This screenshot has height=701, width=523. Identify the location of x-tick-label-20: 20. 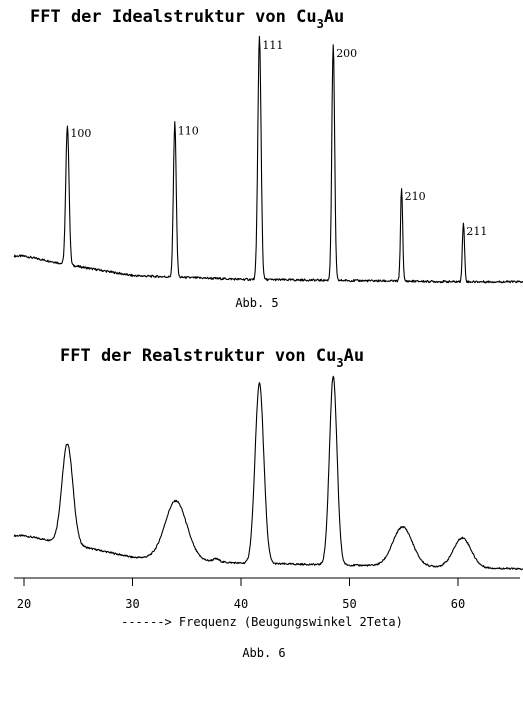
(24, 604).